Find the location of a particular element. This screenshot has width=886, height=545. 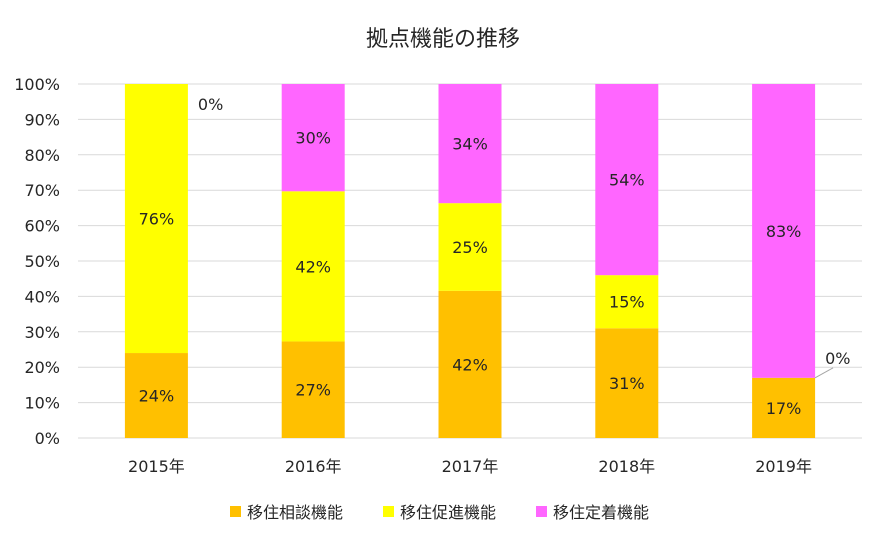

x-tick-label: 2019年 is located at coordinates (783, 466).